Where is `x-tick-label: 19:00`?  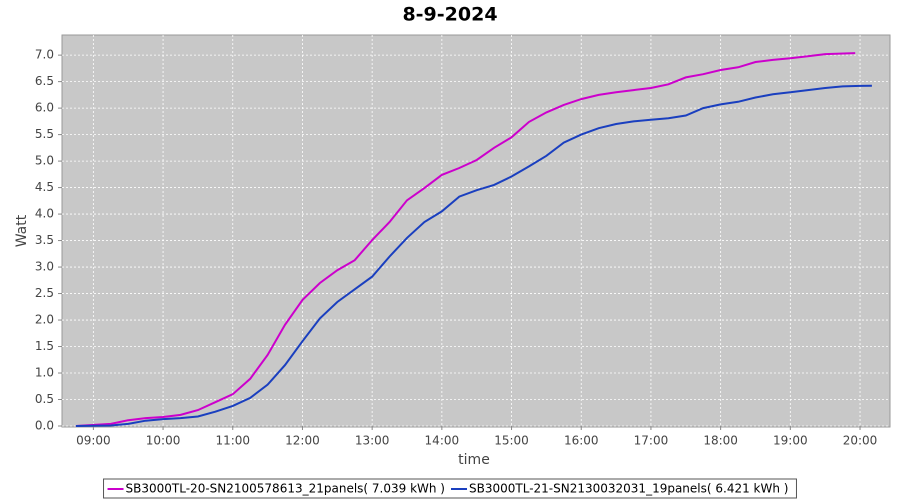
x-tick-label: 19:00 is located at coordinates (790, 441).